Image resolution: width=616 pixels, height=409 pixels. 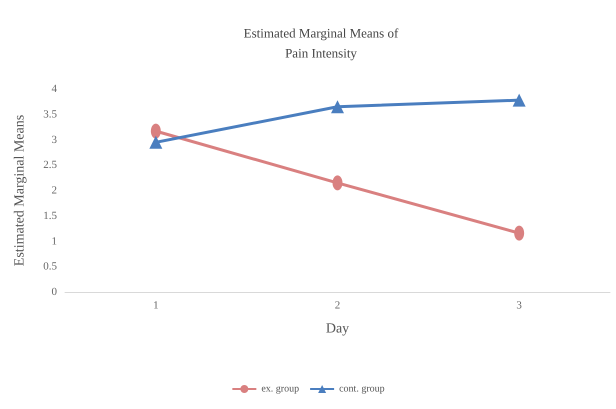 I want to click on y-tick-label: 3, so click(x=55, y=140).